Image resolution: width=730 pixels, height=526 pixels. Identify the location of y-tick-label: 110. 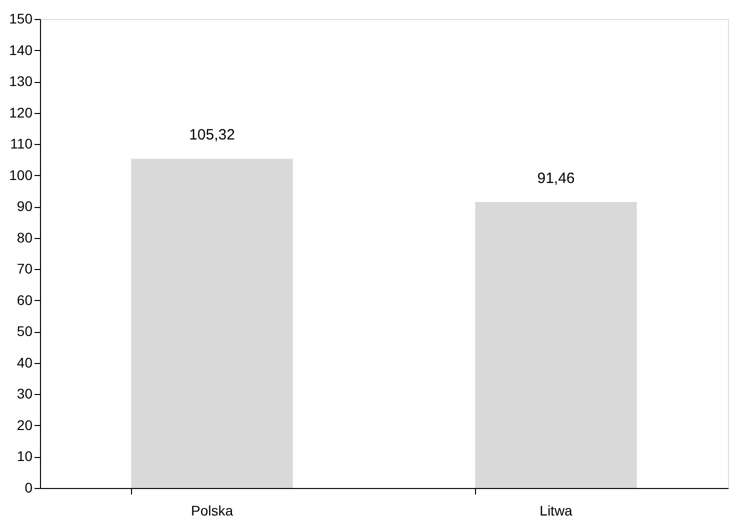
(21, 144).